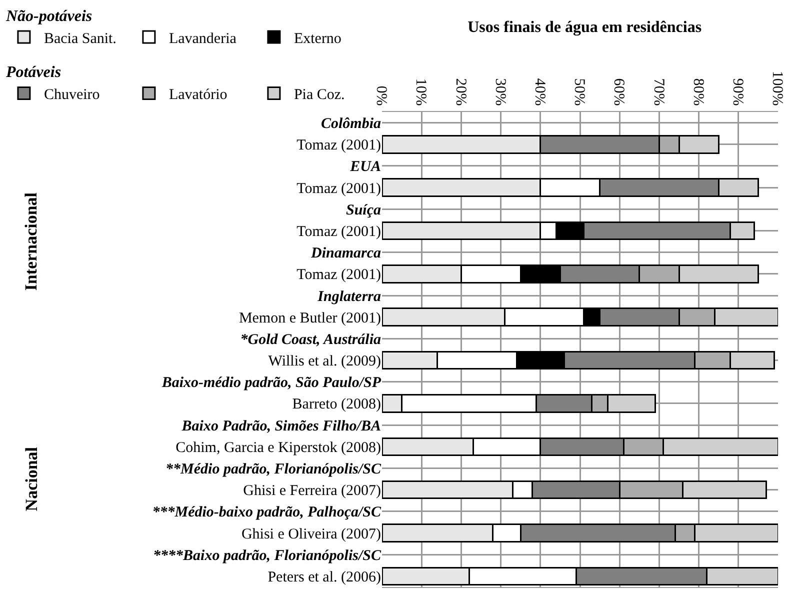  Describe the element at coordinates (349, 296) in the screenshot. I see `y-tick-label: Inglaterra` at that location.